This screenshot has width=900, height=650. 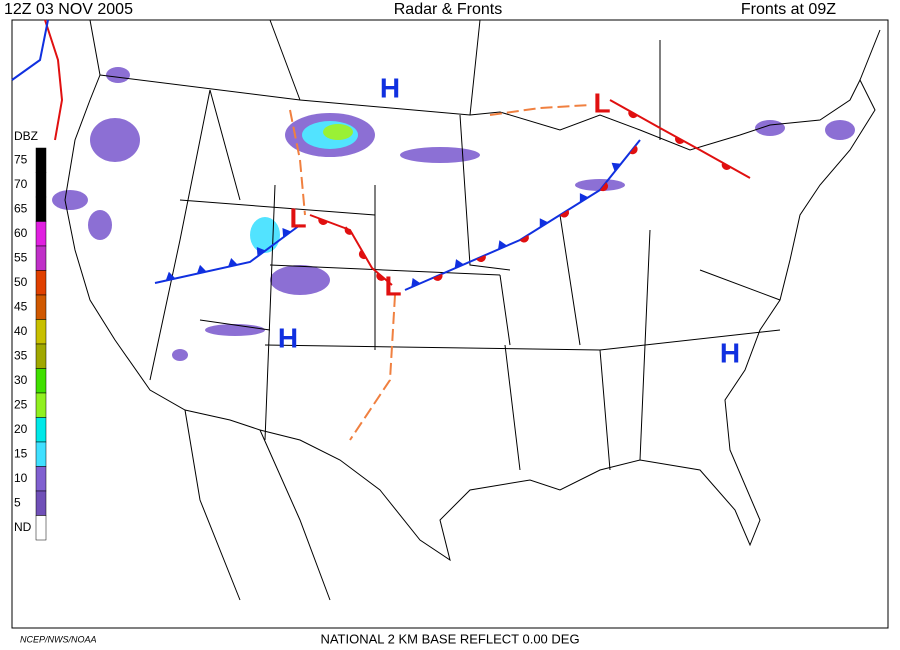 What do you see at coordinates (21, 208) in the screenshot?
I see `legend-label: 65` at bounding box center [21, 208].